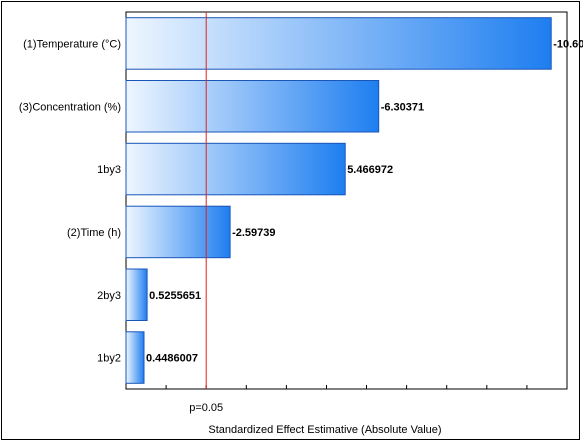 The image size is (583, 443). I want to click on category-label: (3)Concentration (%), so click(70, 107).